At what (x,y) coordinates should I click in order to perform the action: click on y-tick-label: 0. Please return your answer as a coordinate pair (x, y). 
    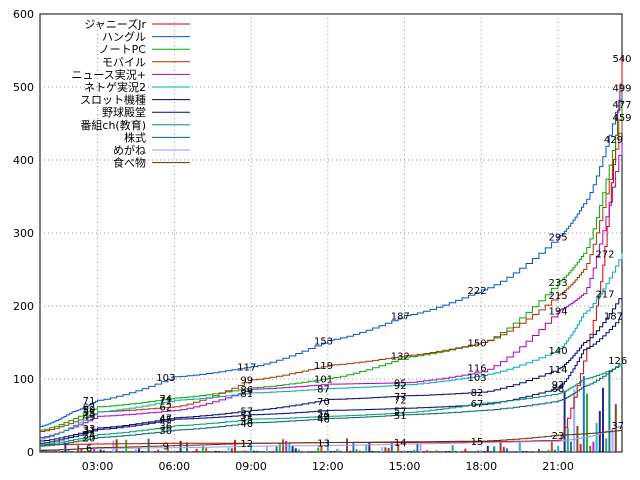
    Looking at the image, I should click on (30, 452).